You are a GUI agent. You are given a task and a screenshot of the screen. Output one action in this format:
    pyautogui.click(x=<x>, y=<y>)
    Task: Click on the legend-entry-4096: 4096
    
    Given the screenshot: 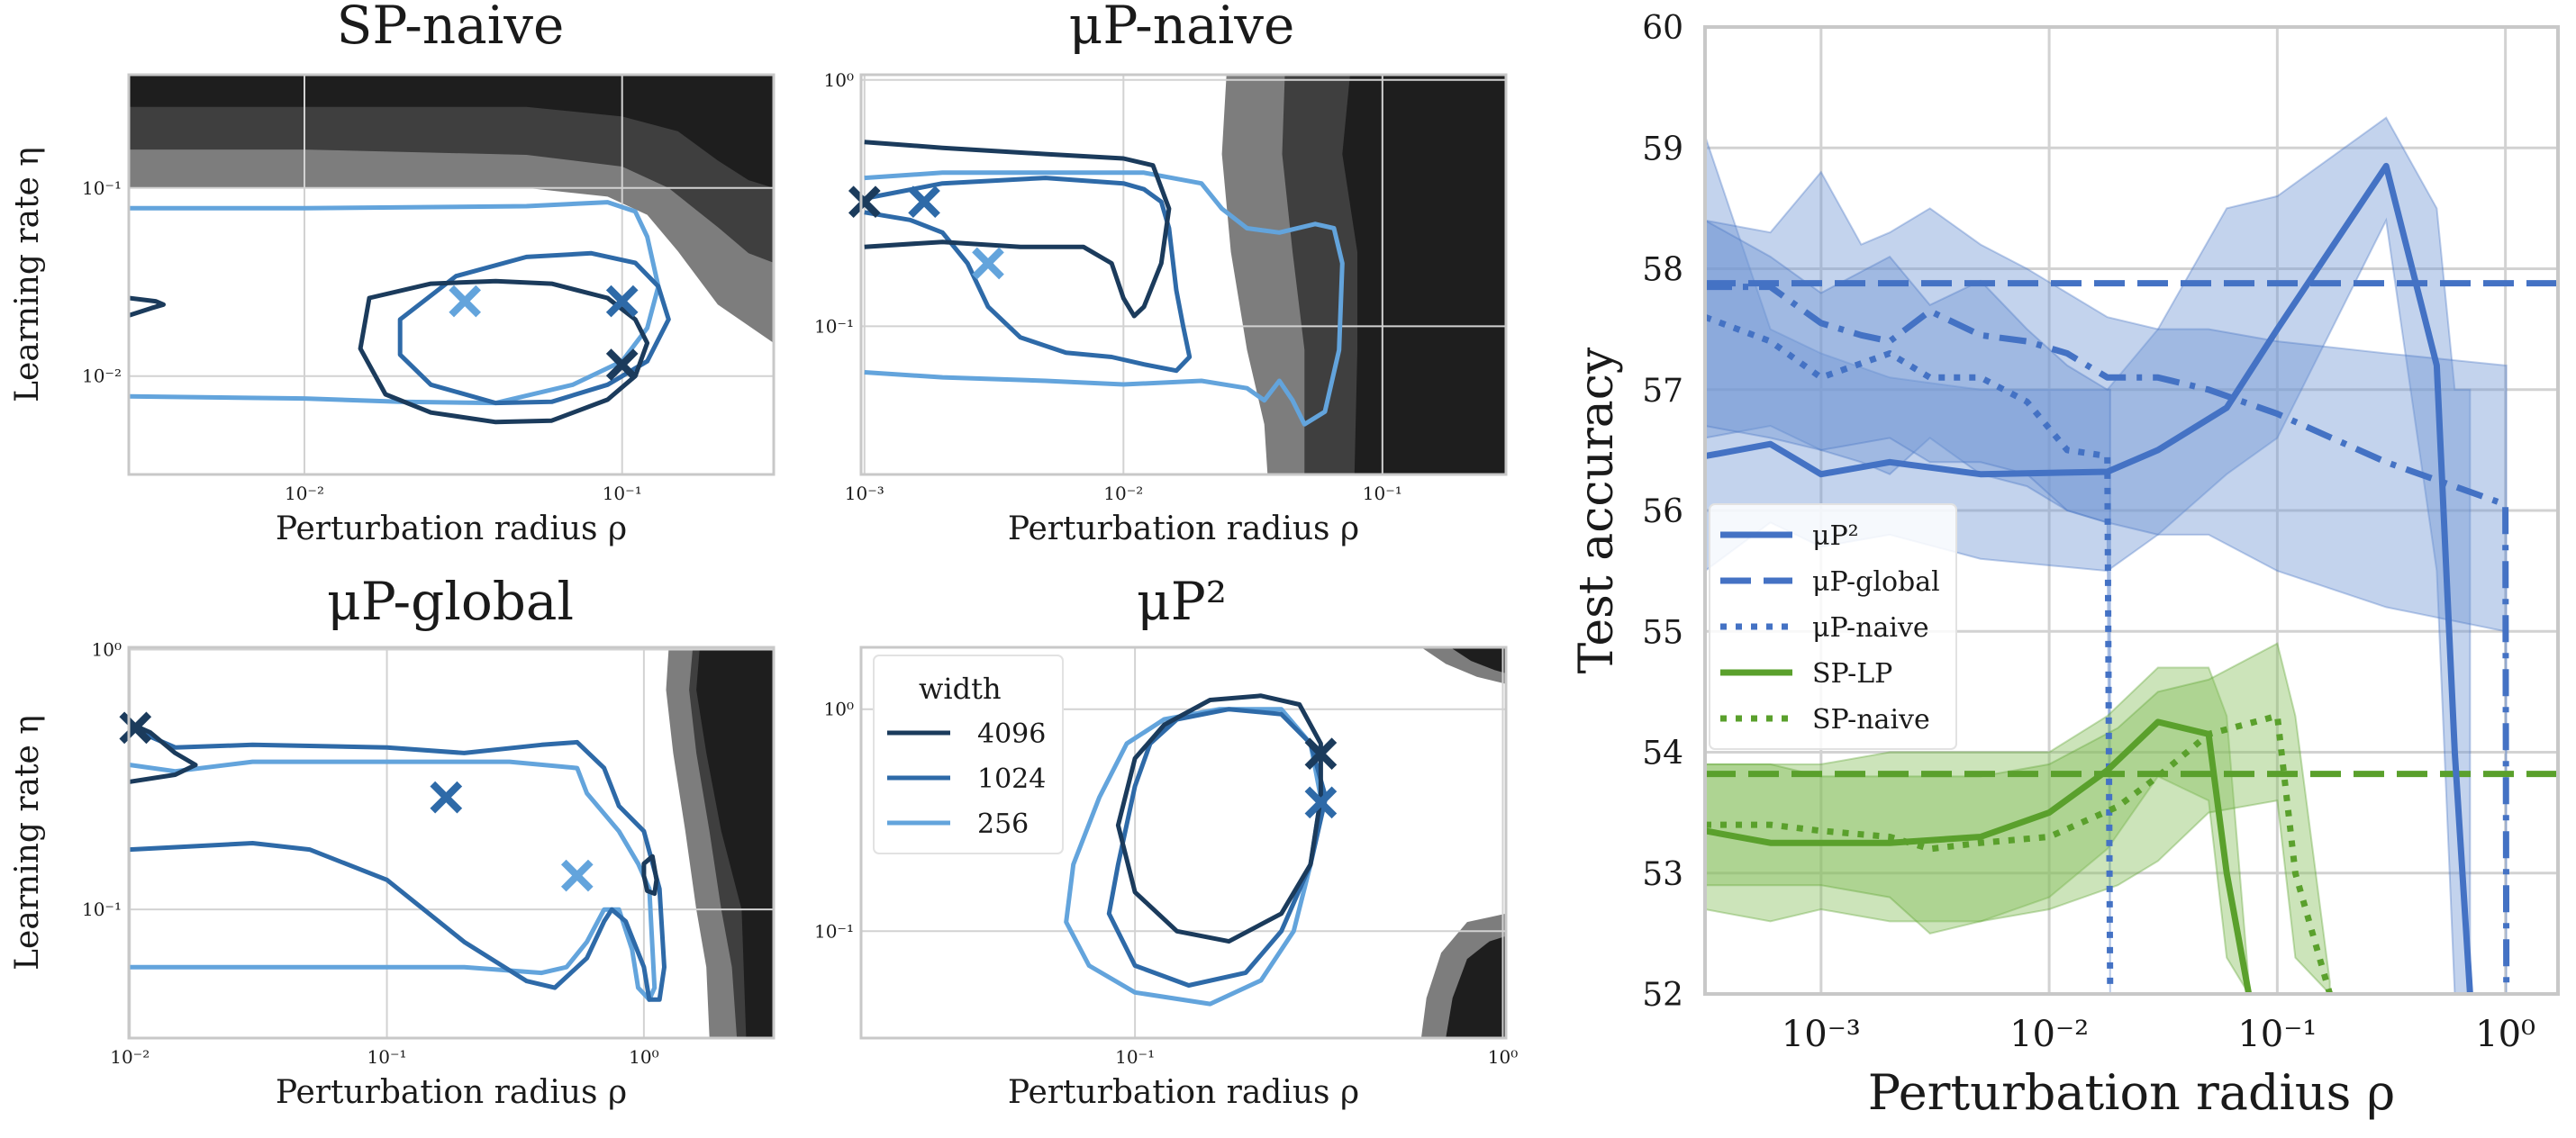 What is the action you would take?
    pyautogui.click(x=1011, y=734)
    